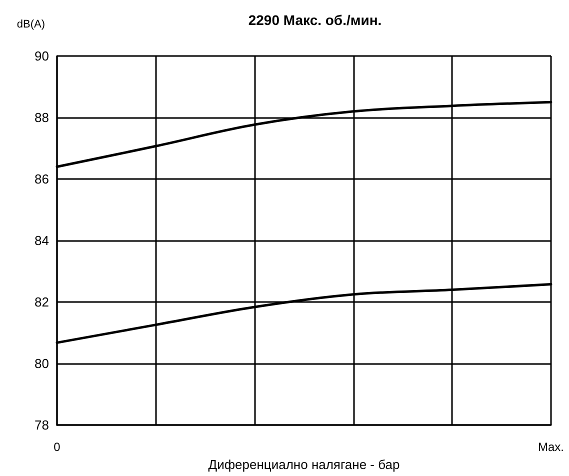  Describe the element at coordinates (41, 425) in the screenshot. I see `y-tick-label: 78` at that location.